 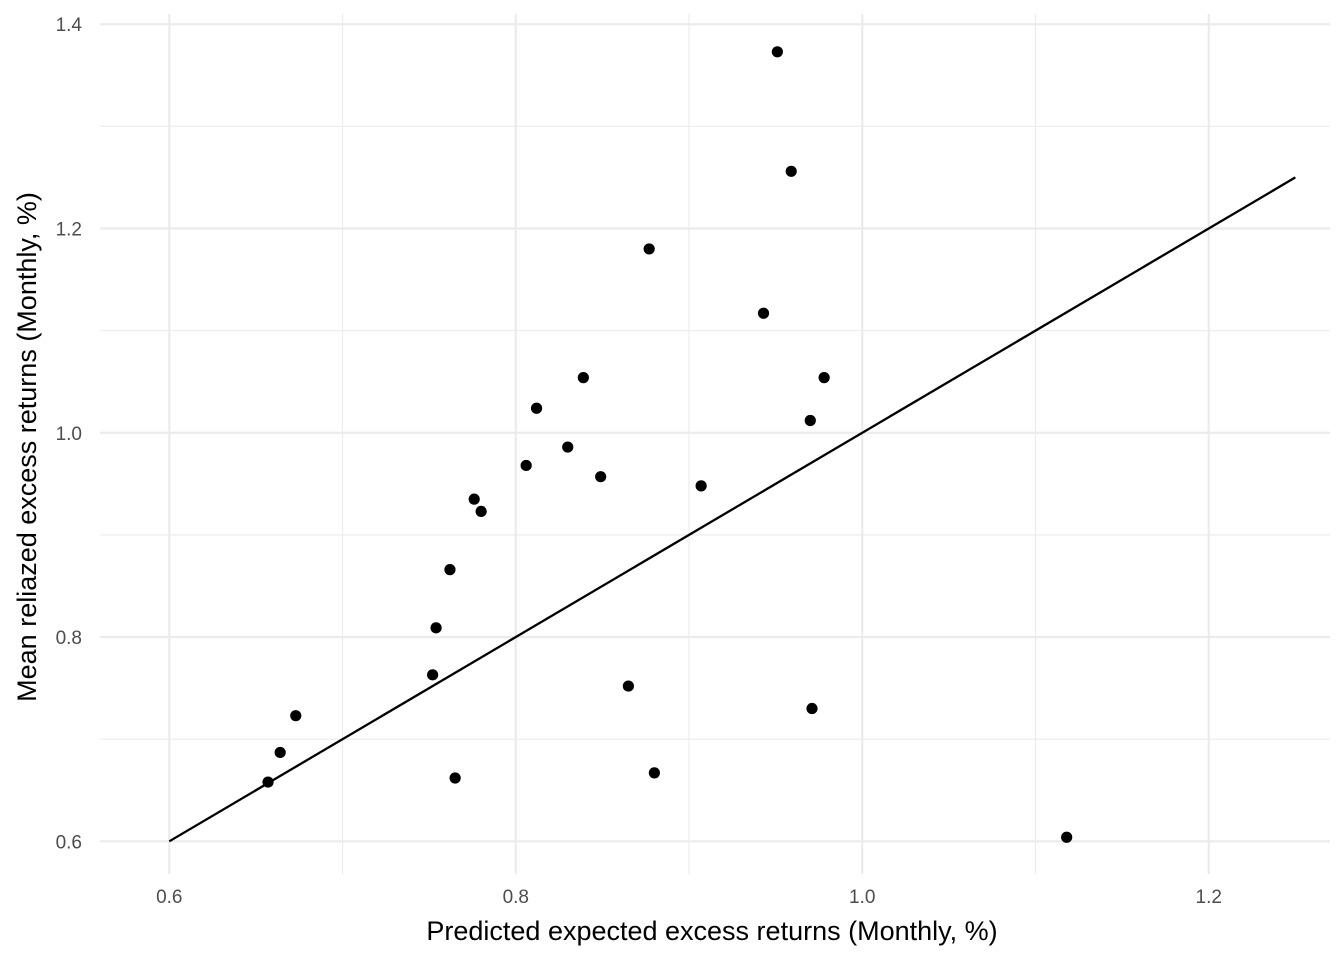 I want to click on y-tick-label: 1.4, so click(x=69, y=25).